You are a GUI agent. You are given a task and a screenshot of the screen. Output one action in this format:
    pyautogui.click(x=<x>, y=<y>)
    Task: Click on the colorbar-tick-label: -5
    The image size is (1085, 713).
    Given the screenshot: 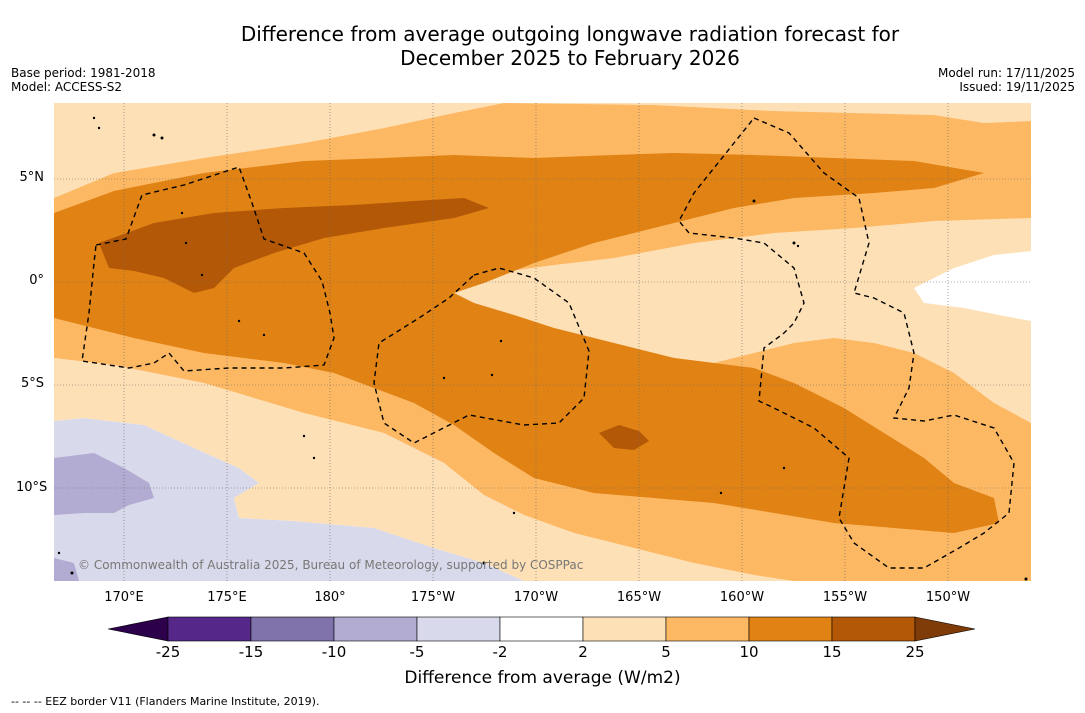 What is the action you would take?
    pyautogui.click(x=417, y=652)
    